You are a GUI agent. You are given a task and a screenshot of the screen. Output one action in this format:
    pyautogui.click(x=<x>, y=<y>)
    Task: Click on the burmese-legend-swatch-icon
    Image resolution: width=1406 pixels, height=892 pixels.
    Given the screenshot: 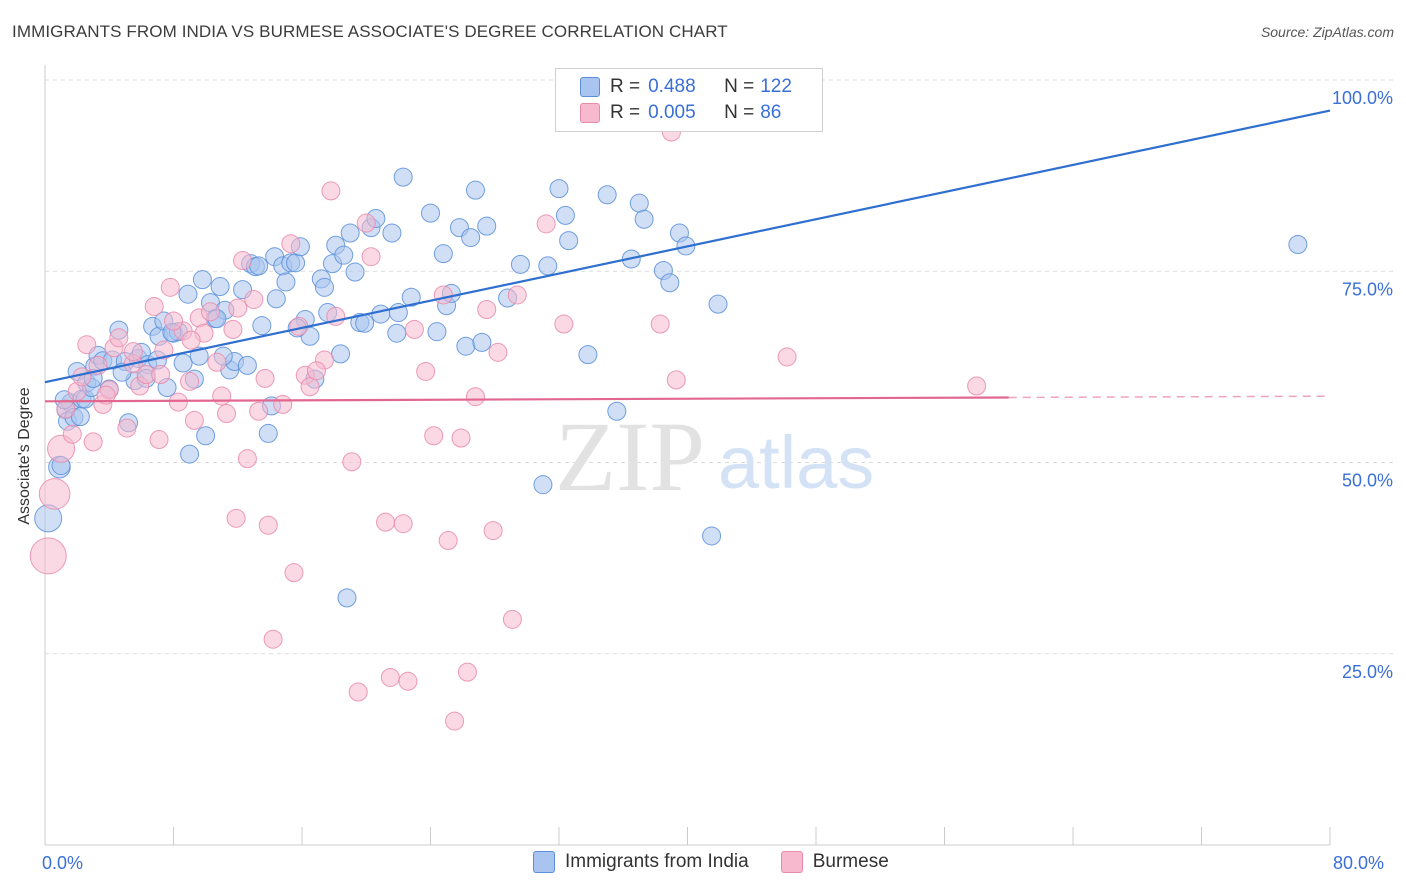 What is the action you would take?
    pyautogui.click(x=791, y=862)
    